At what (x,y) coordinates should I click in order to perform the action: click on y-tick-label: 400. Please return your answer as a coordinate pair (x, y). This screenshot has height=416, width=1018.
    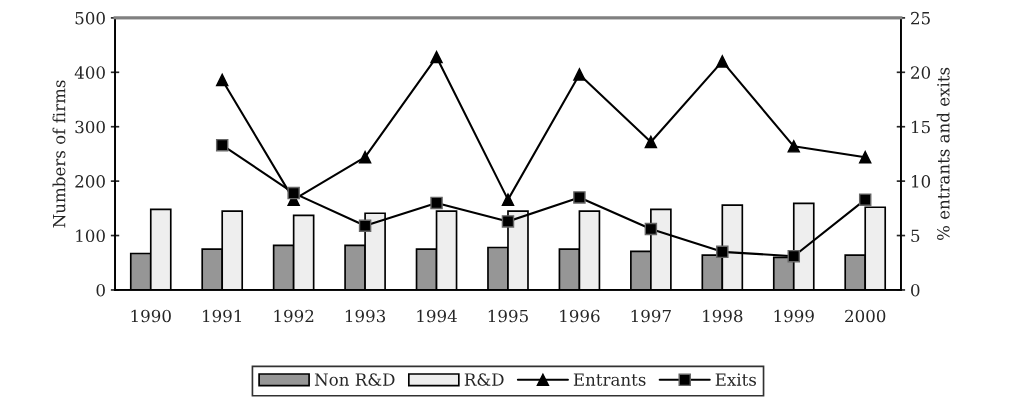
    Looking at the image, I should click on (89, 72).